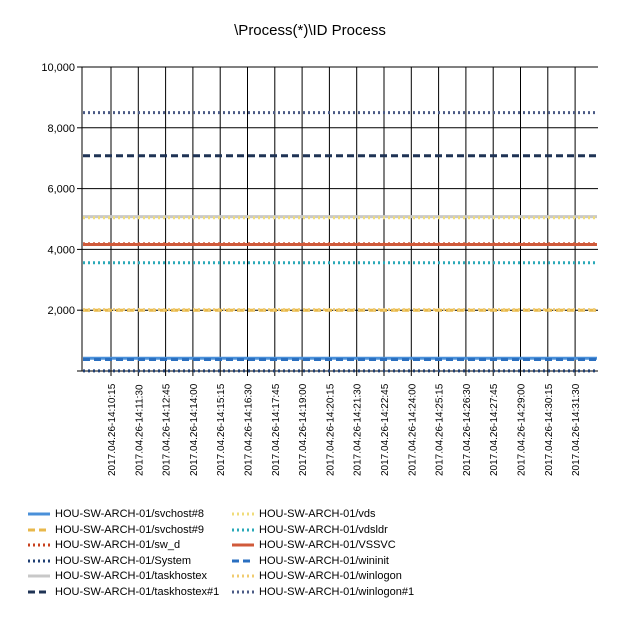  What do you see at coordinates (118, 545) in the screenshot?
I see `legend-label: HOU-SW-ARCH-01/sw_d` at bounding box center [118, 545].